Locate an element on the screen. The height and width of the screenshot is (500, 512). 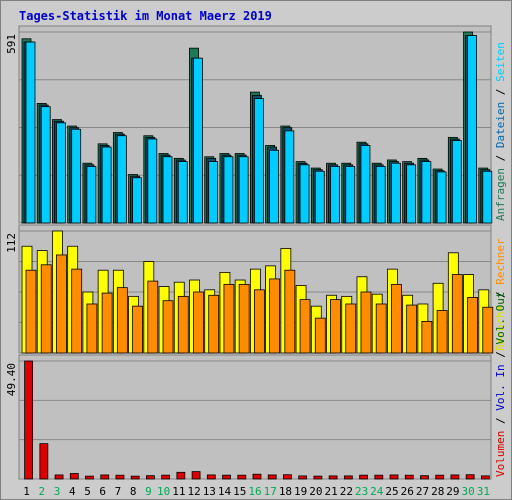
legend-entry-top-1: / is located at coordinates (500, 158).